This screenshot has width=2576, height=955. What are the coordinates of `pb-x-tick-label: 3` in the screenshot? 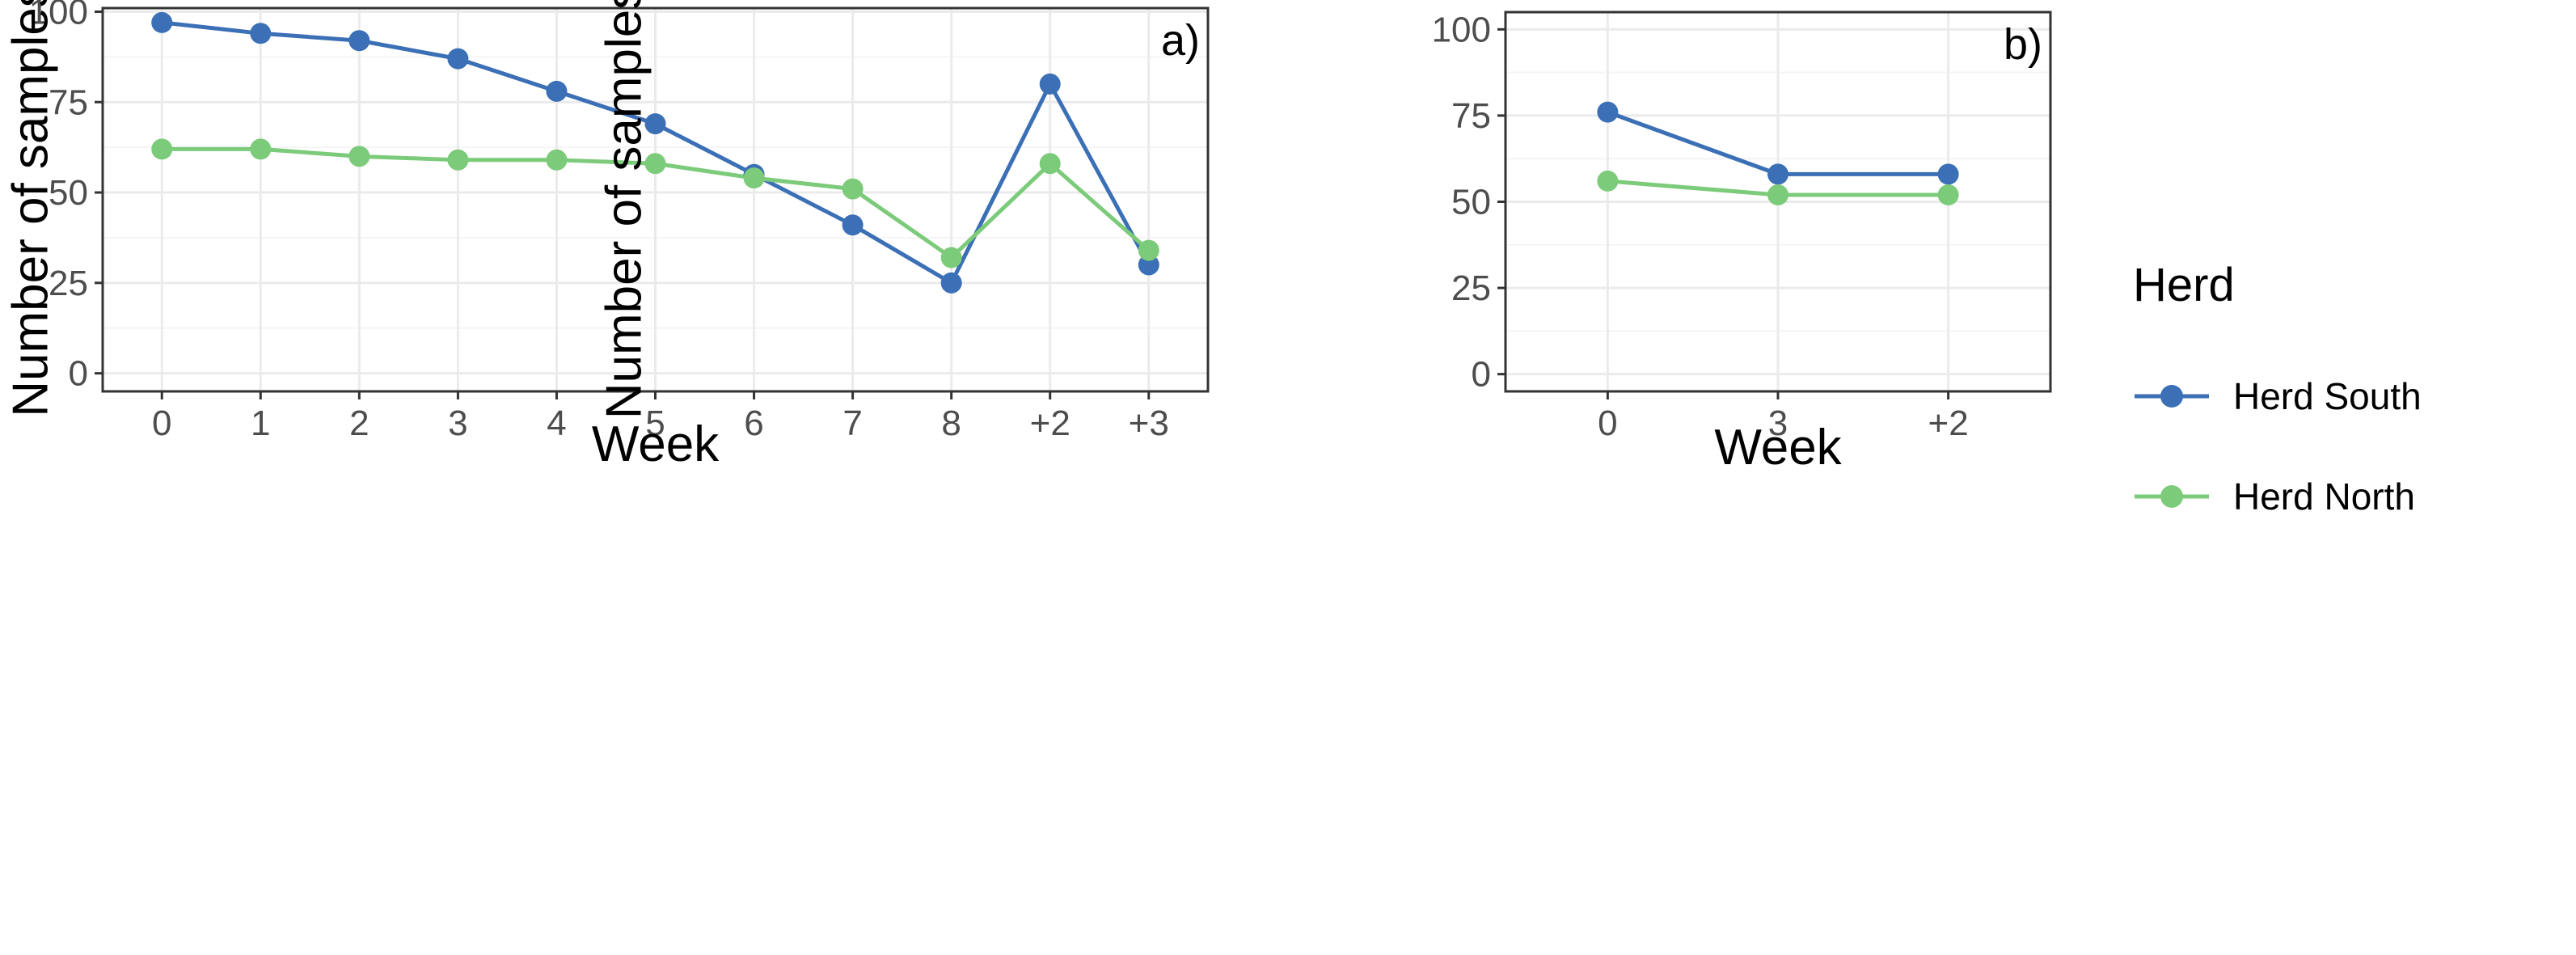 It's located at (1778, 424).